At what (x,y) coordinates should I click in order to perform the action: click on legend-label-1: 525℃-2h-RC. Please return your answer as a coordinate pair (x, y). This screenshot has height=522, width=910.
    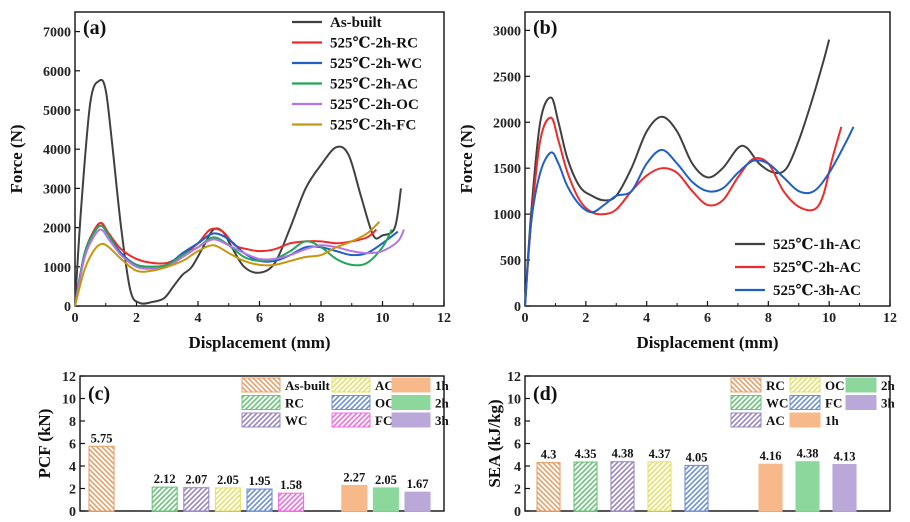
    Looking at the image, I should click on (374, 44).